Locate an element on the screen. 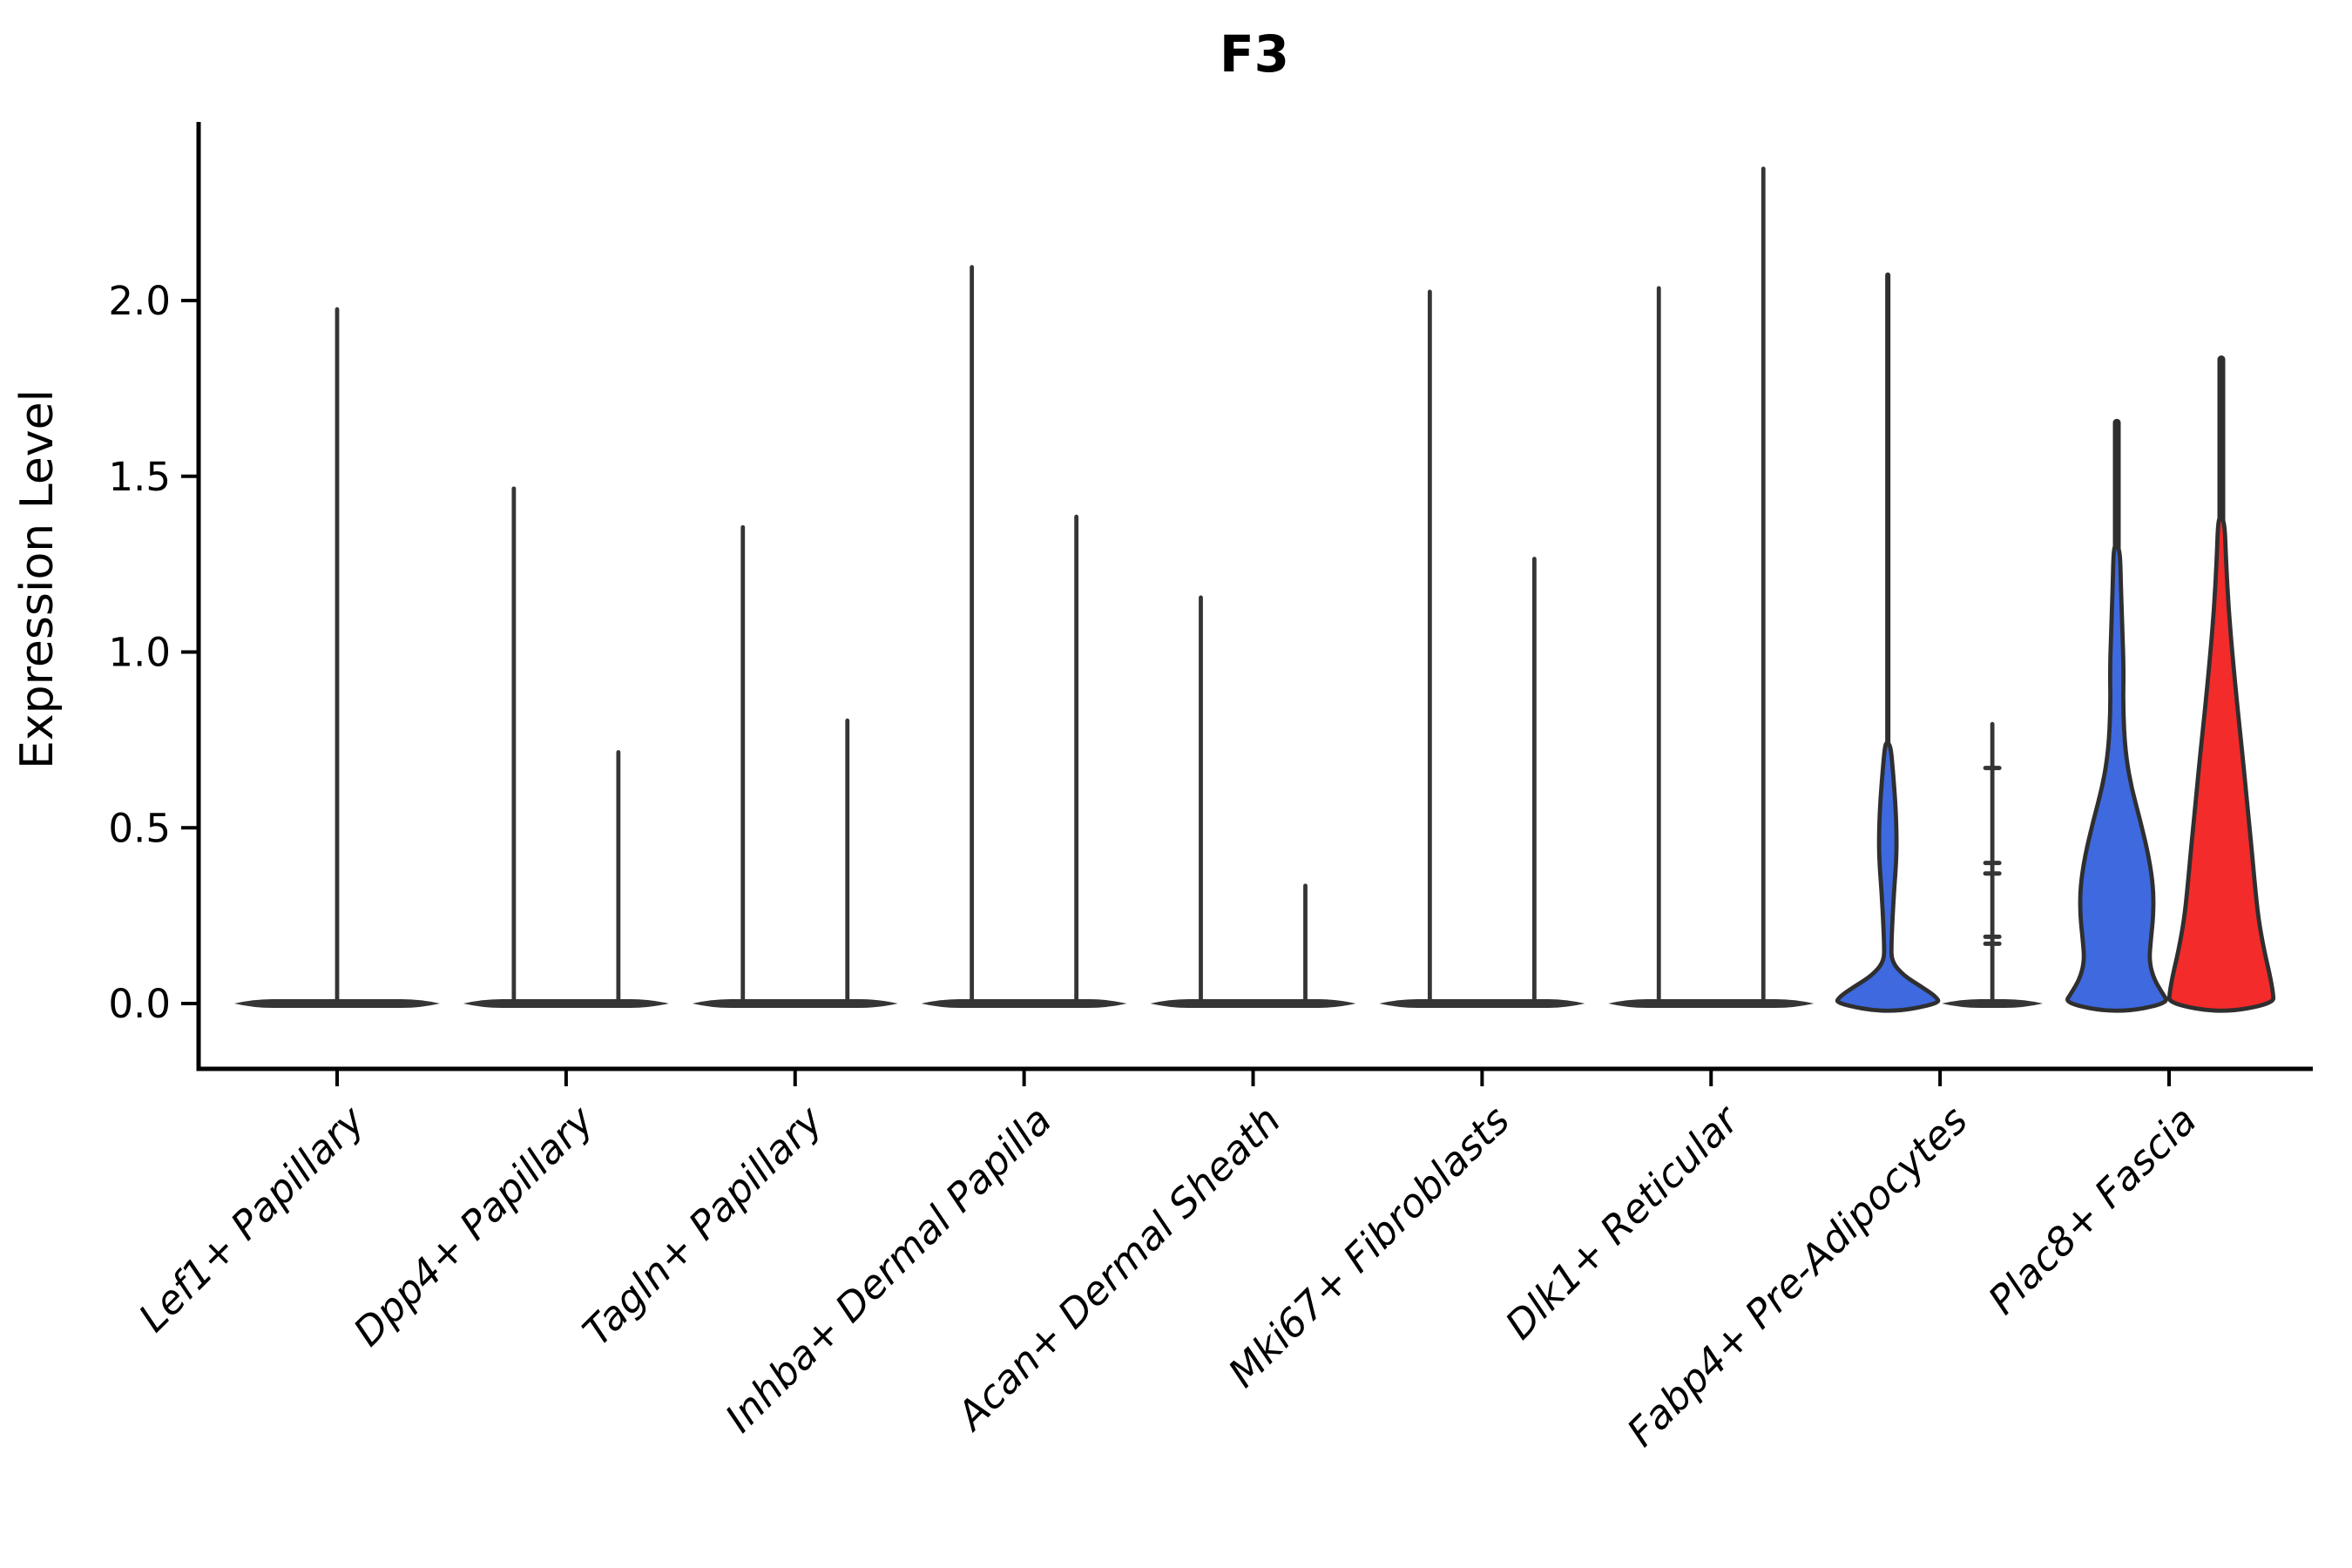  y-tick-labels: 0.0 0.5 1.0 1.5 2.0 is located at coordinates (139, 652).